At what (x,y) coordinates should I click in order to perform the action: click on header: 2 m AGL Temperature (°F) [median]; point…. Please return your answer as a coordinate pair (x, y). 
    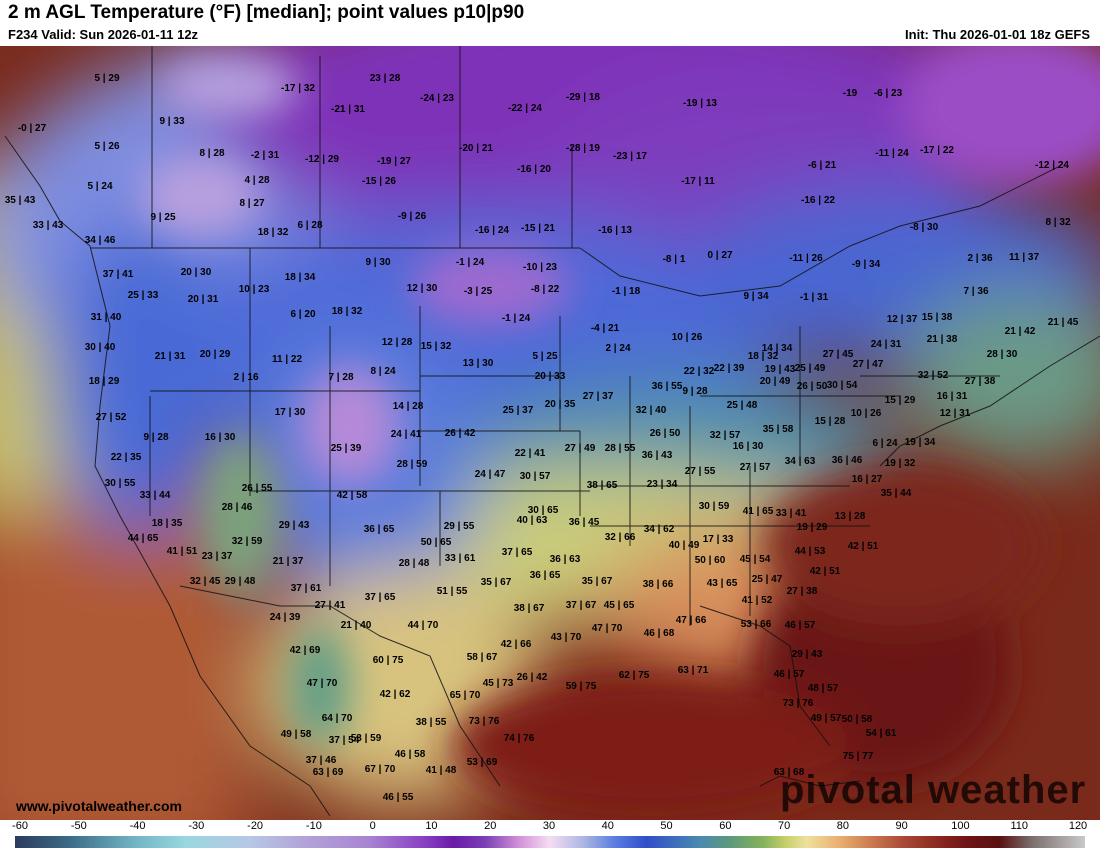
    Looking at the image, I should click on (550, 23).